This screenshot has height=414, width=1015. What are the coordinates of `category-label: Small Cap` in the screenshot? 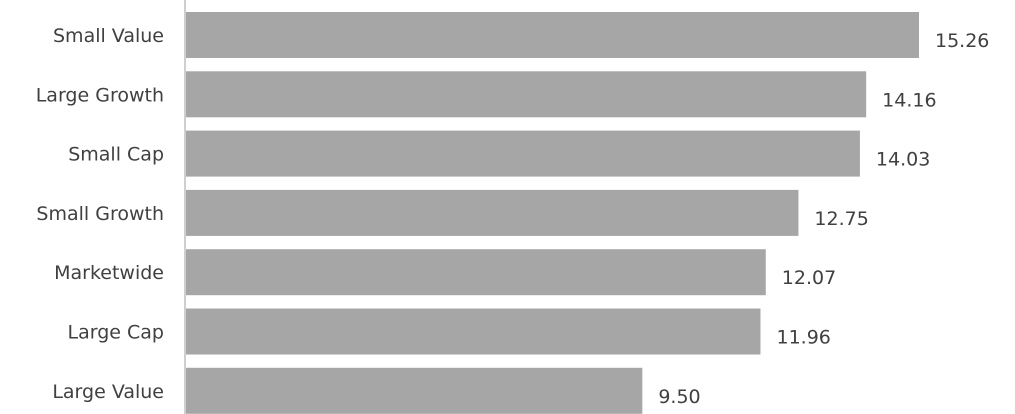 It's located at (116, 155).